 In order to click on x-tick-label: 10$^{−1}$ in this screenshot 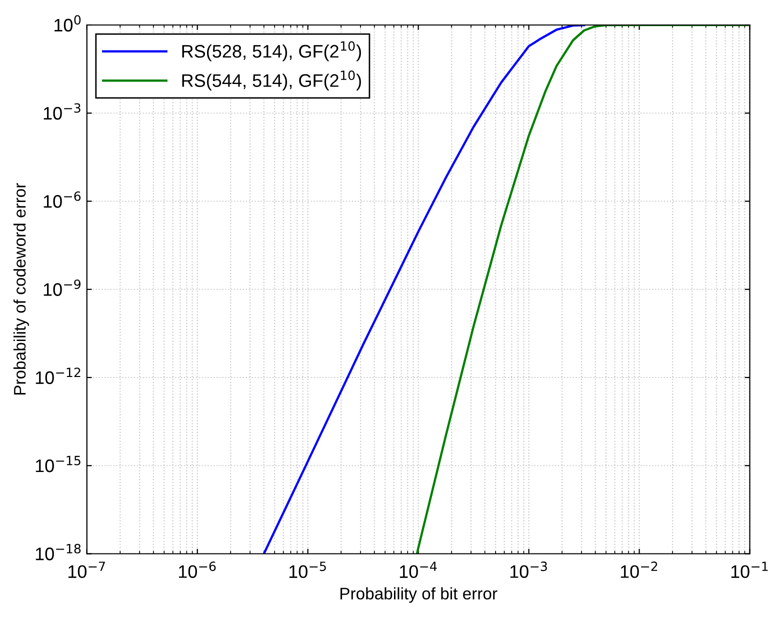, I will do `click(749, 570)`.